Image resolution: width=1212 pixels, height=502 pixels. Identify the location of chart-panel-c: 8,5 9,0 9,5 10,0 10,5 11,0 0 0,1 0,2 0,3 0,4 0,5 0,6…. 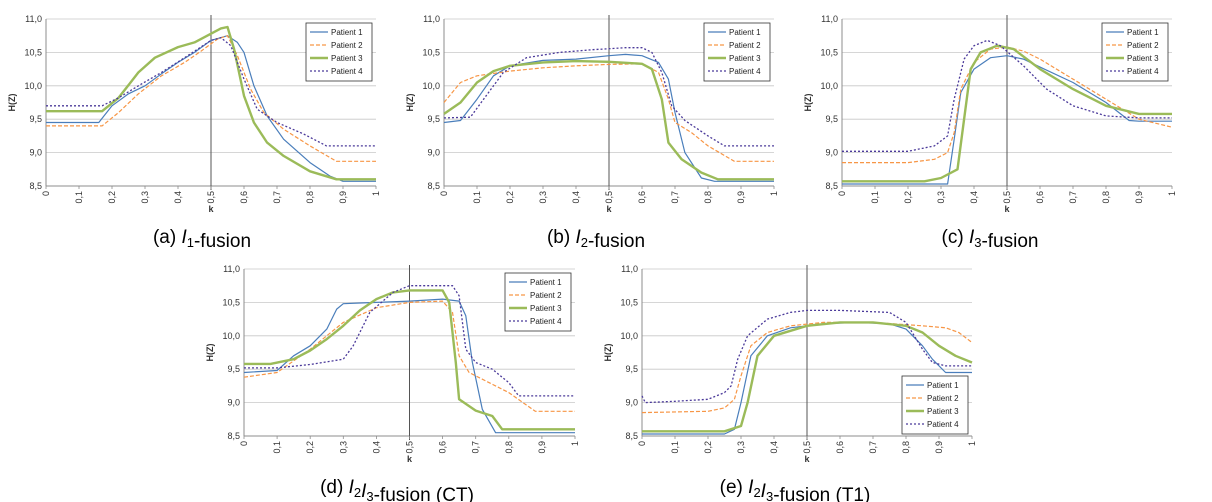
(990, 133).